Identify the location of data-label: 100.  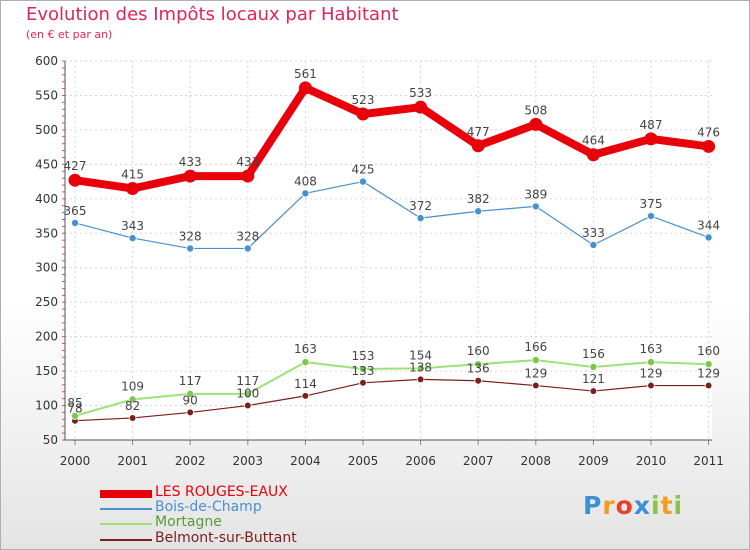
(247, 394).